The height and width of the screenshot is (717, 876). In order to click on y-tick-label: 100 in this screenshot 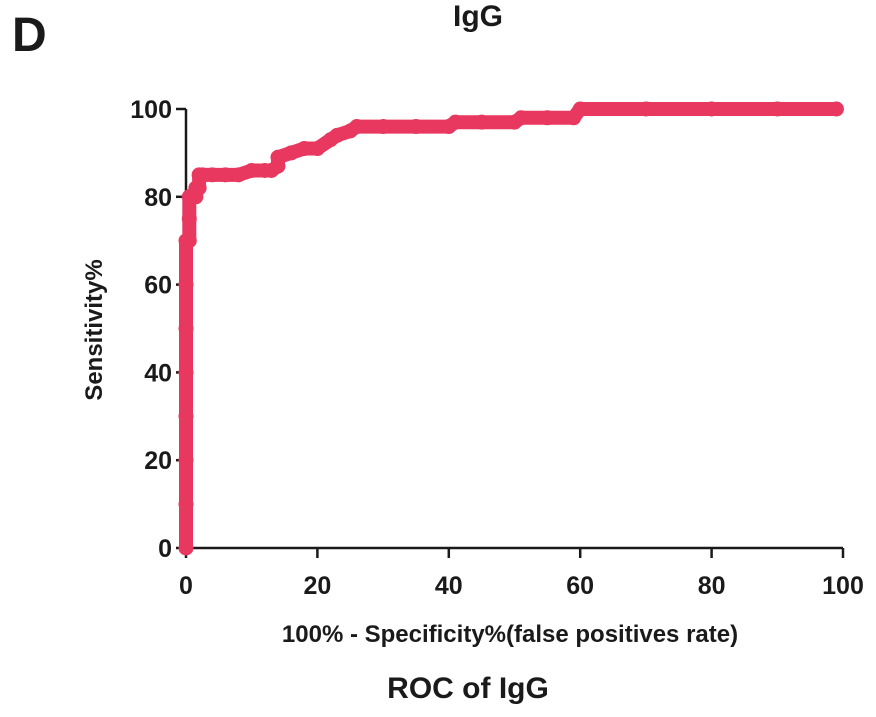, I will do `click(151, 110)`.